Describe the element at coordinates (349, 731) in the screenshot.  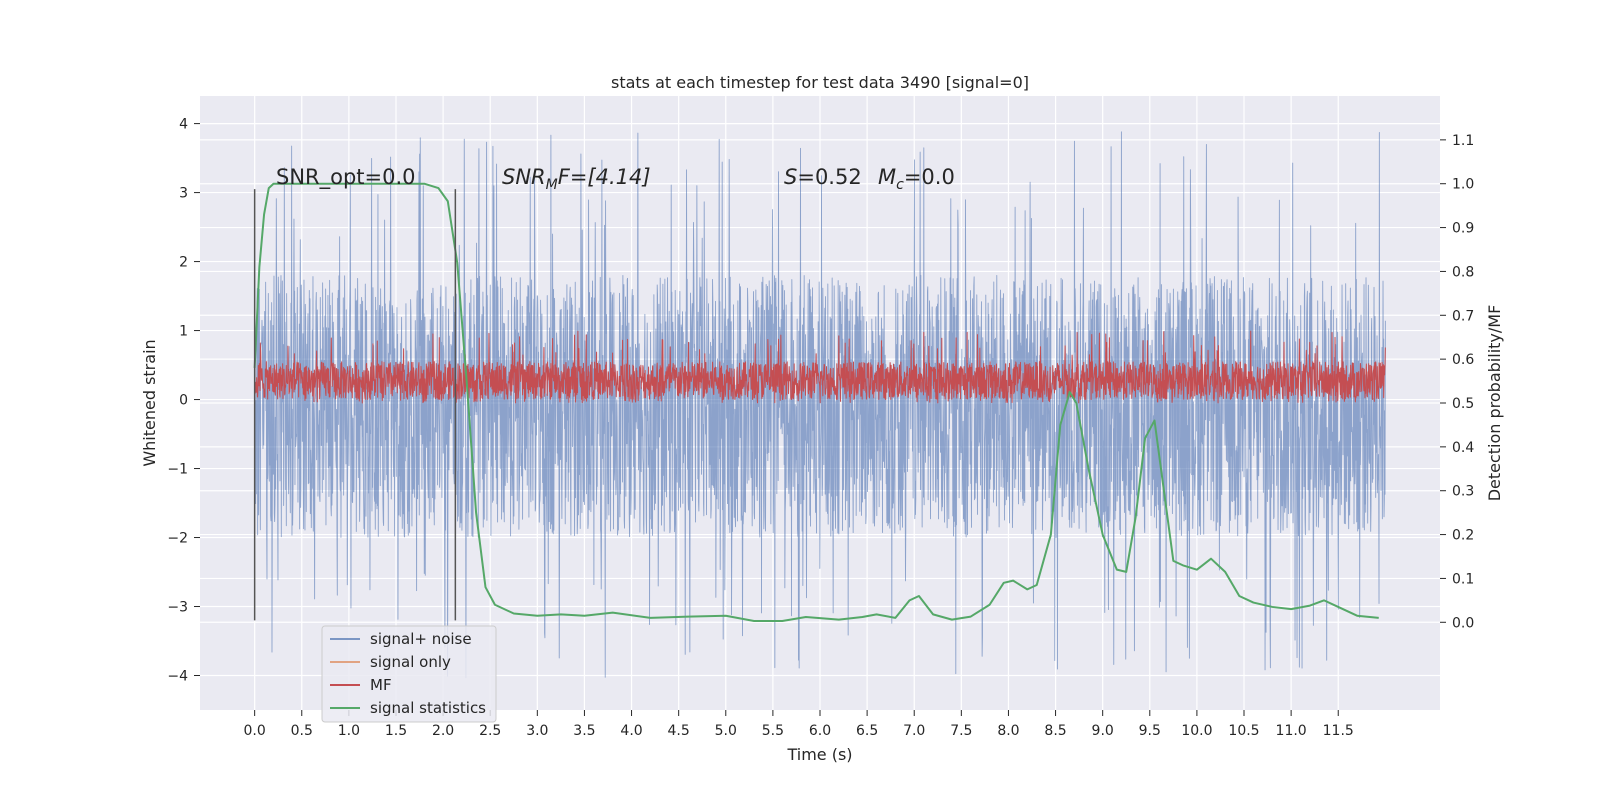
I see `x-tick-label: 1.0` at that location.